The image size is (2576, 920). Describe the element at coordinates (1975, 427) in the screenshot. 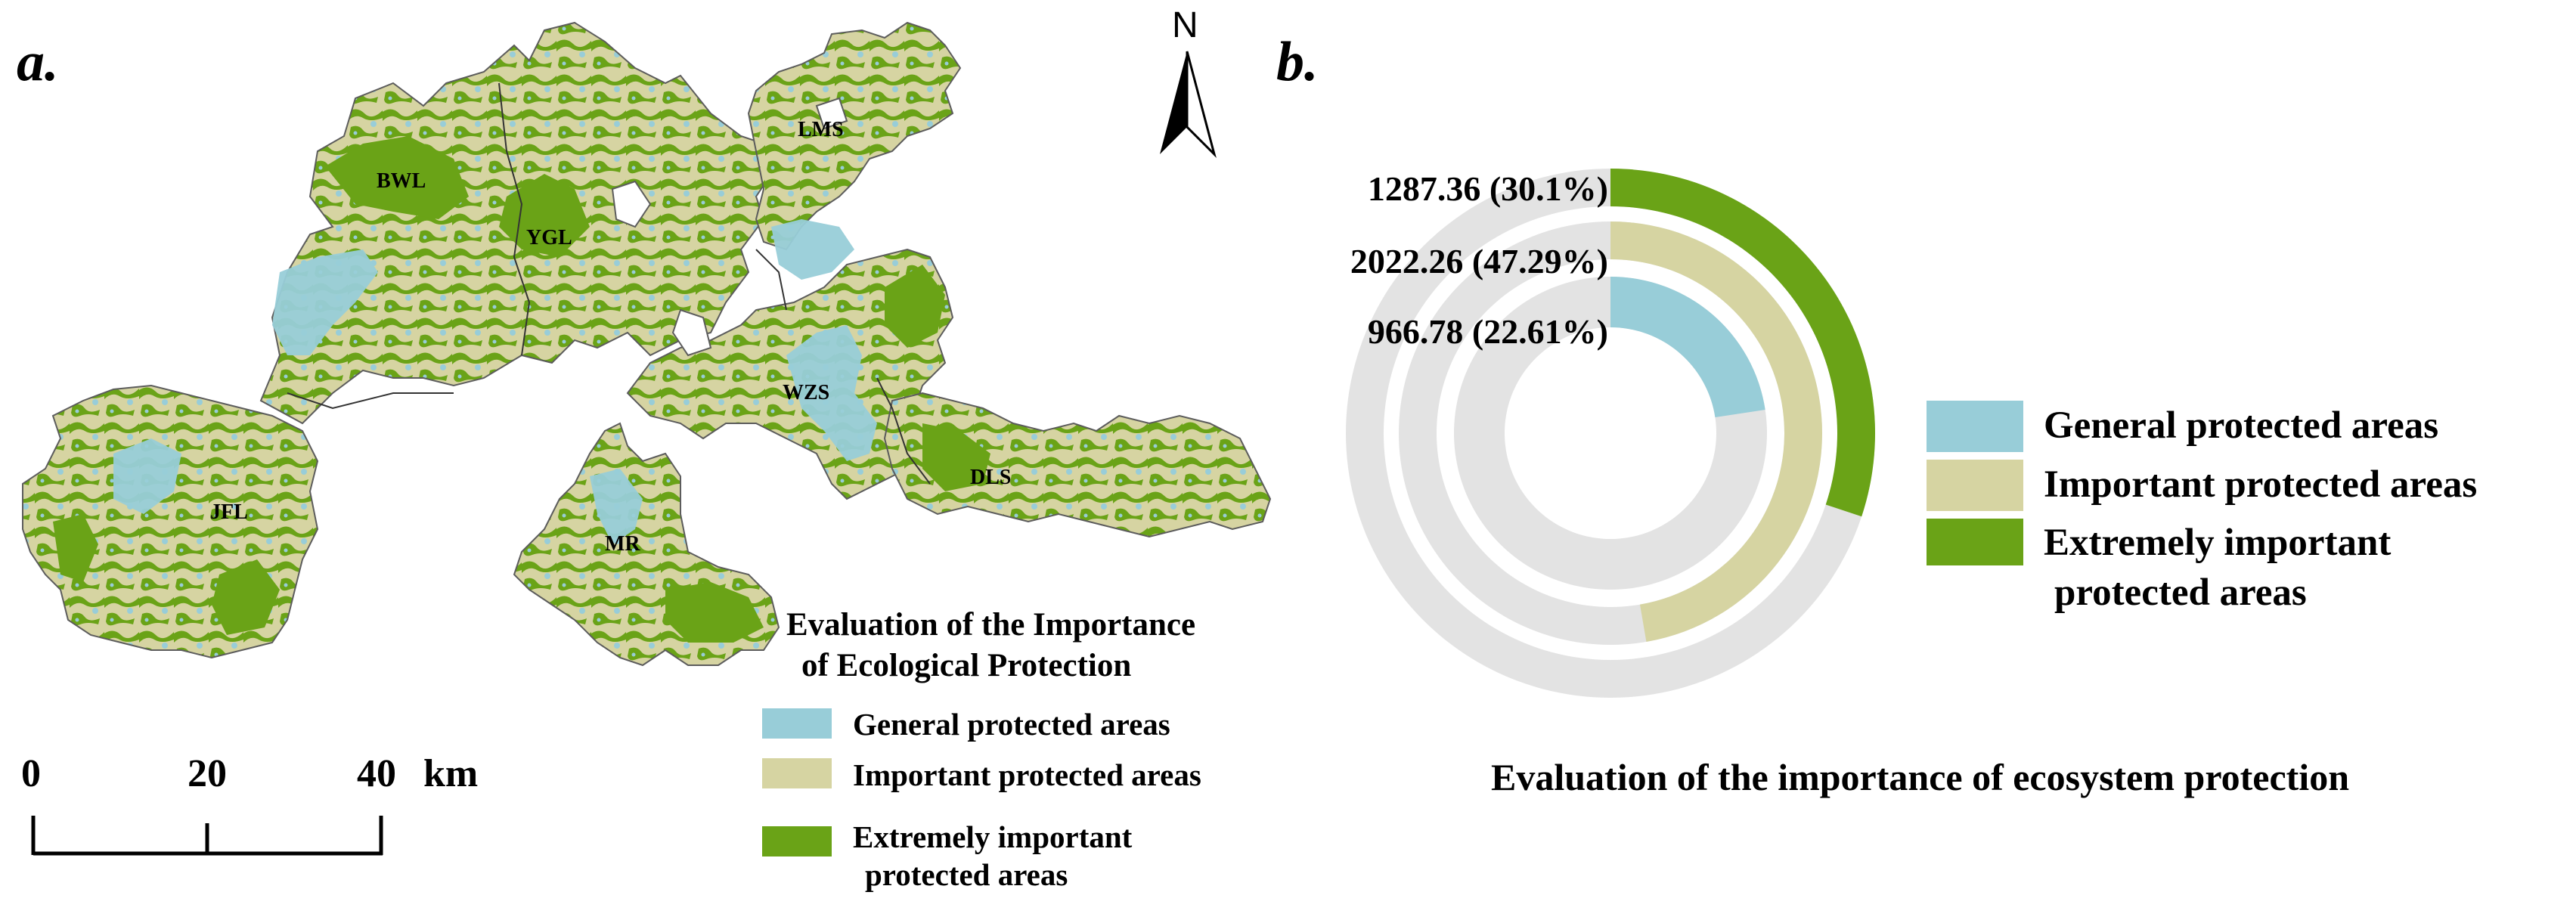

I see `legend-b-swatch-general` at that location.